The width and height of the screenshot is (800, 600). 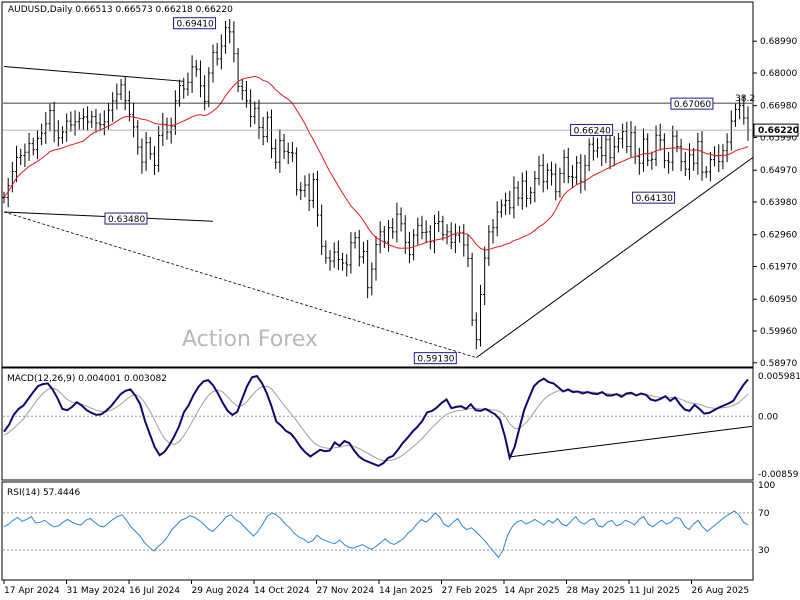 I want to click on price-annotation-label: 0.66240, so click(x=592, y=131).